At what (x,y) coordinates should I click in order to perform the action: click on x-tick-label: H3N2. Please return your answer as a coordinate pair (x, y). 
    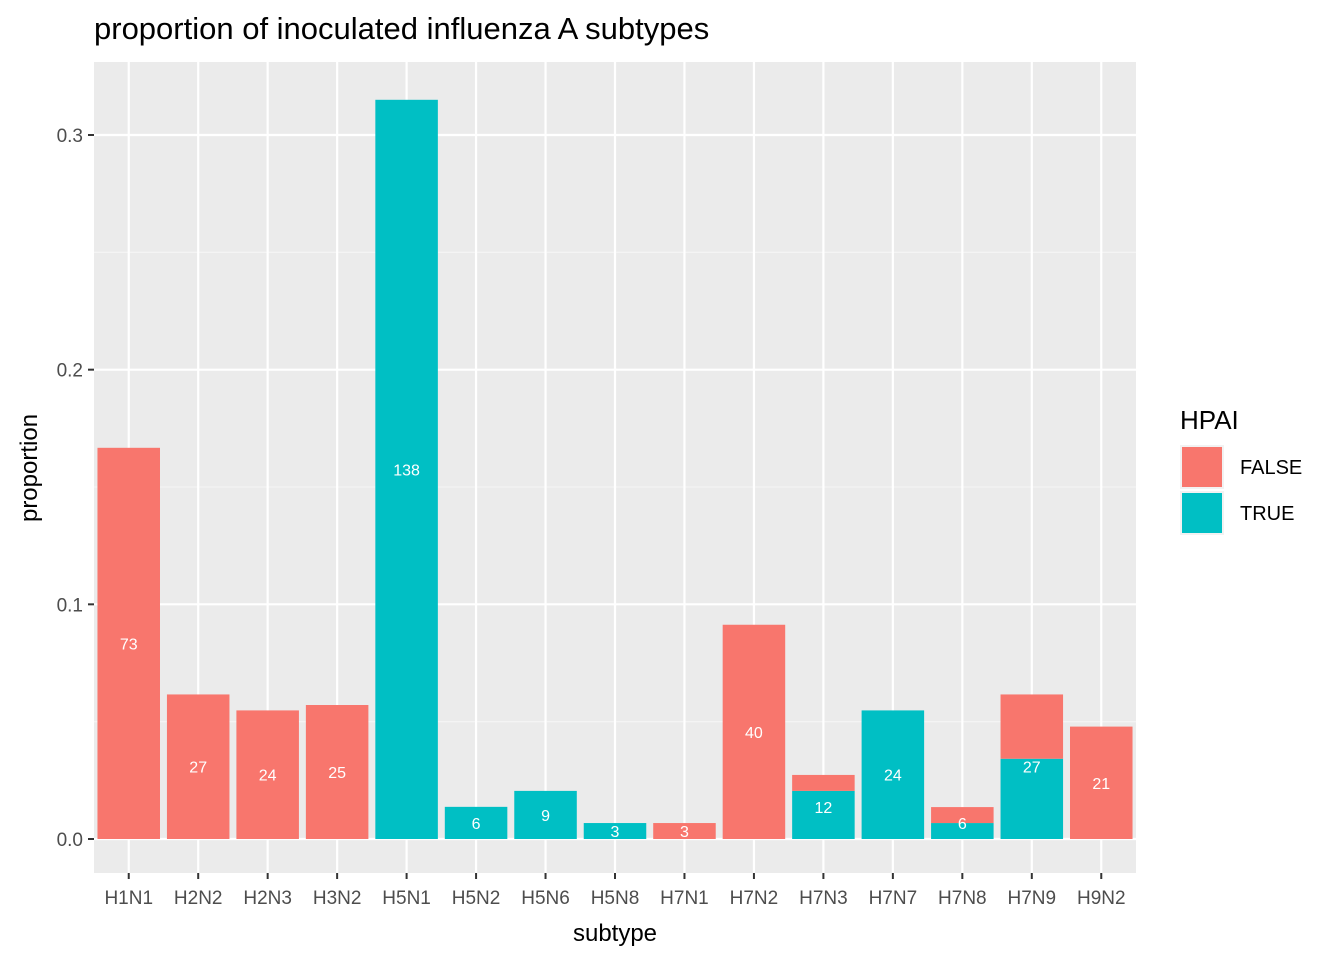
    Looking at the image, I should click on (337, 898).